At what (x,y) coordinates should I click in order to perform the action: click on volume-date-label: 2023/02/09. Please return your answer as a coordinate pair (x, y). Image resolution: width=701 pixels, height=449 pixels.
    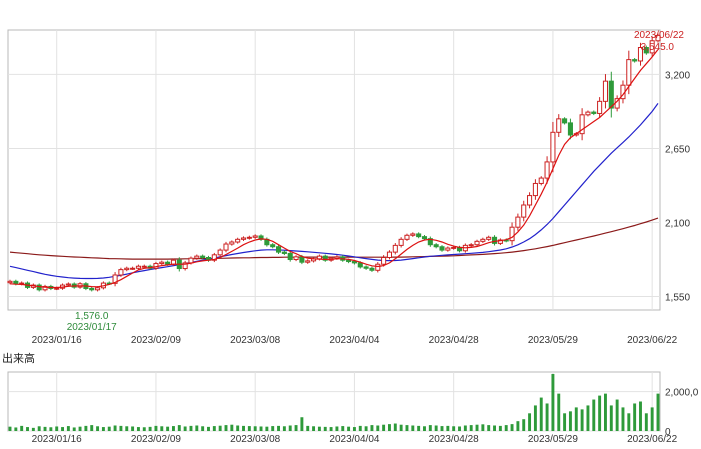
    Looking at the image, I should click on (156, 439).